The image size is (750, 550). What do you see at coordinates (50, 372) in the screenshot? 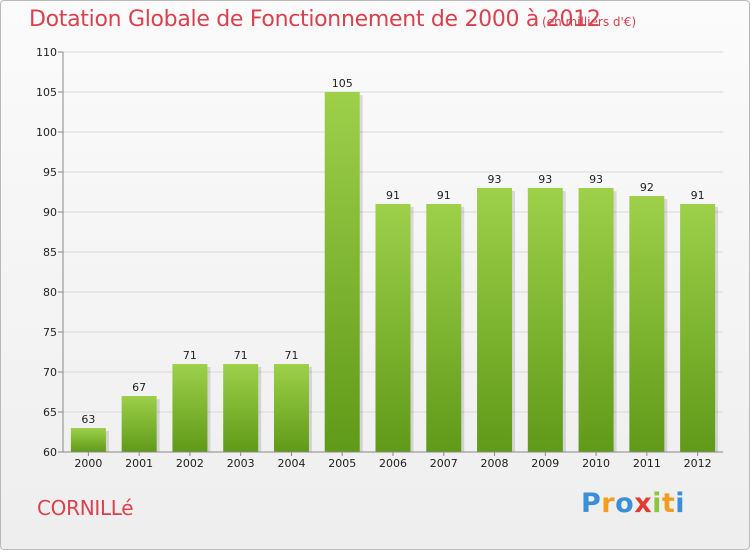
I see `y-tick-label: 70` at bounding box center [50, 372].